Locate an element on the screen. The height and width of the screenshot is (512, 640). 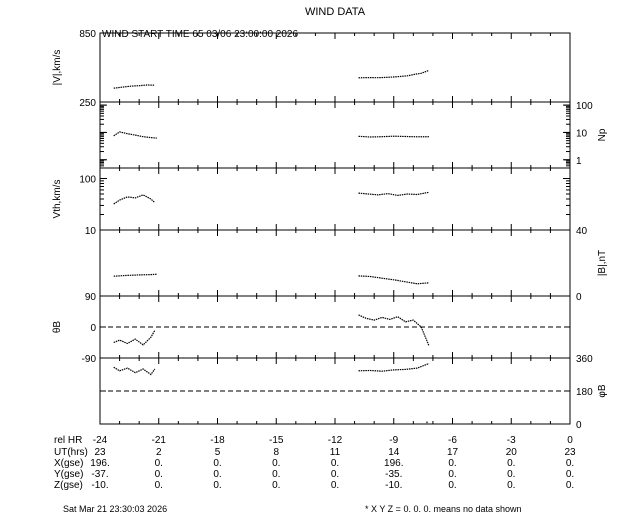
start-time-label: WIND START TIME 65 03/06 23:00:00 2026 is located at coordinates (200, 34).